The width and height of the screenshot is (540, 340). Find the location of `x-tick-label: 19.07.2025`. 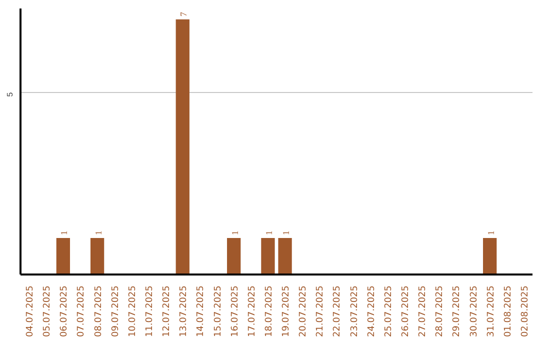

x-tick-label: 19.07.2025 is located at coordinates (287, 312).